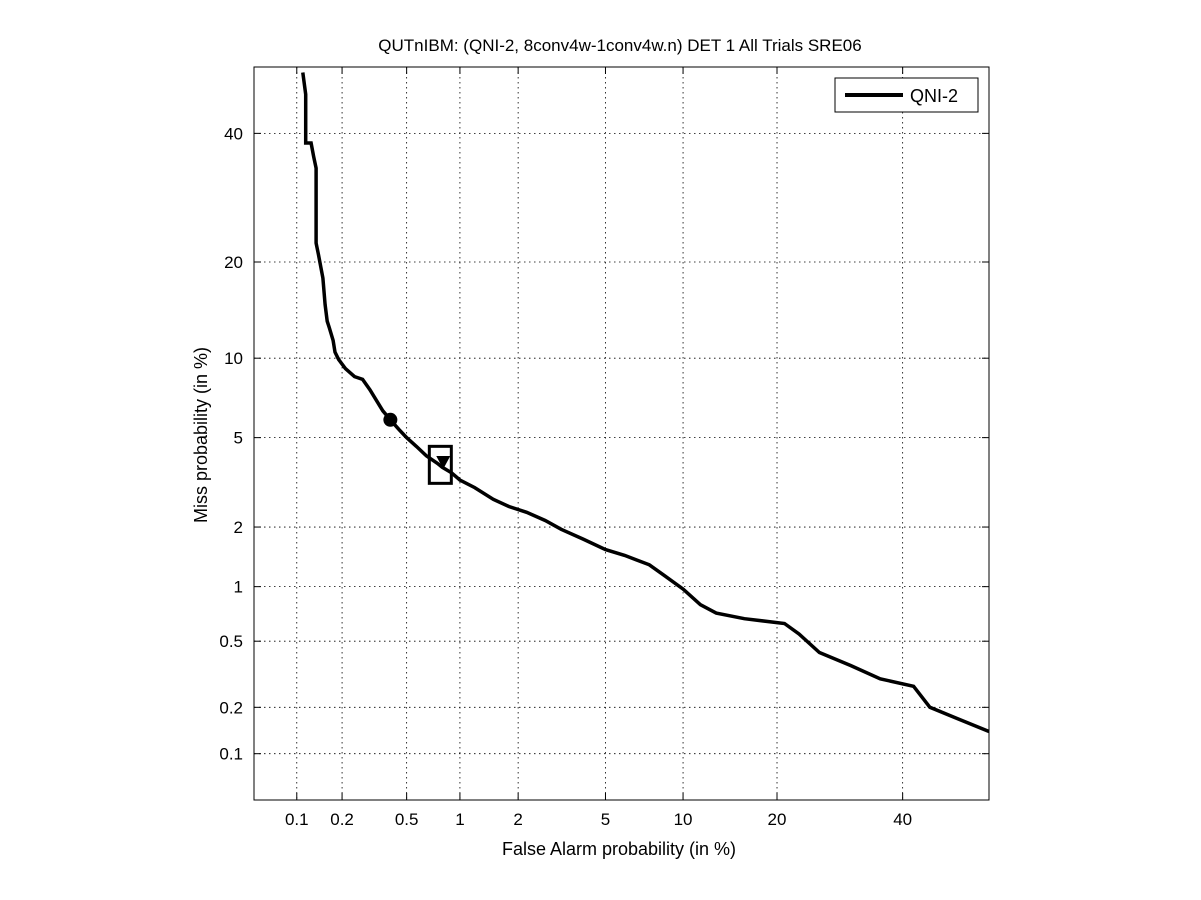  What do you see at coordinates (459, 819) in the screenshot?
I see `x-tick-label: 1` at bounding box center [459, 819].